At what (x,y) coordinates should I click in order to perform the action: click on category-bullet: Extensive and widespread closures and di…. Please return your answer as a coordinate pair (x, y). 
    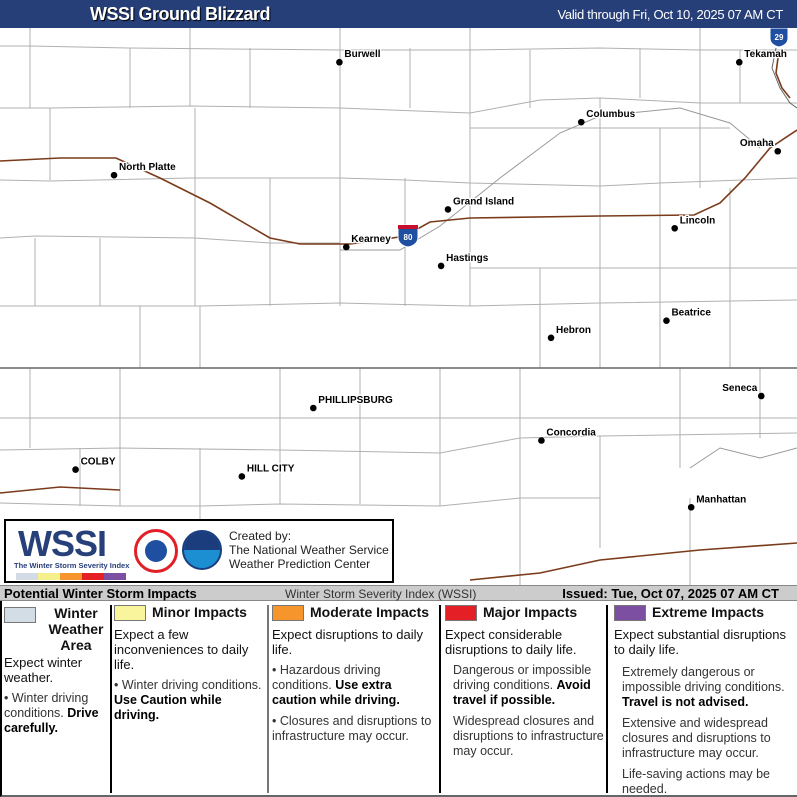
    Looking at the image, I should click on (696, 738).